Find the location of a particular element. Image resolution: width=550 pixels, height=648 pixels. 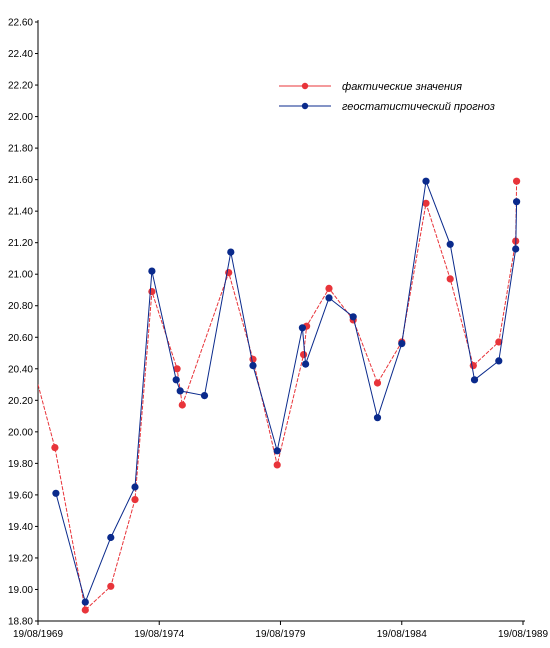

y-tick-label: 19.40 is located at coordinates (20, 527).